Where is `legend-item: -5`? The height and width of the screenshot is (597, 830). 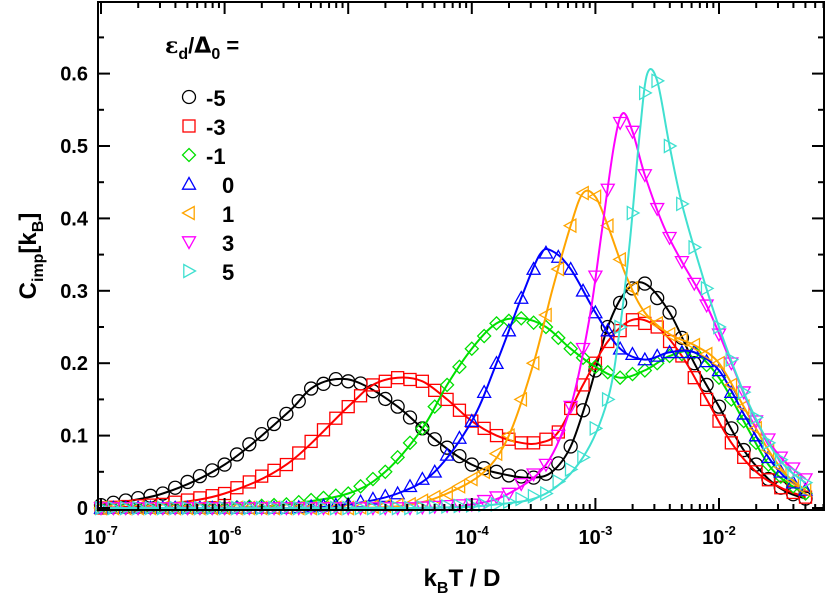
legend-item: -5 is located at coordinates (203, 98).